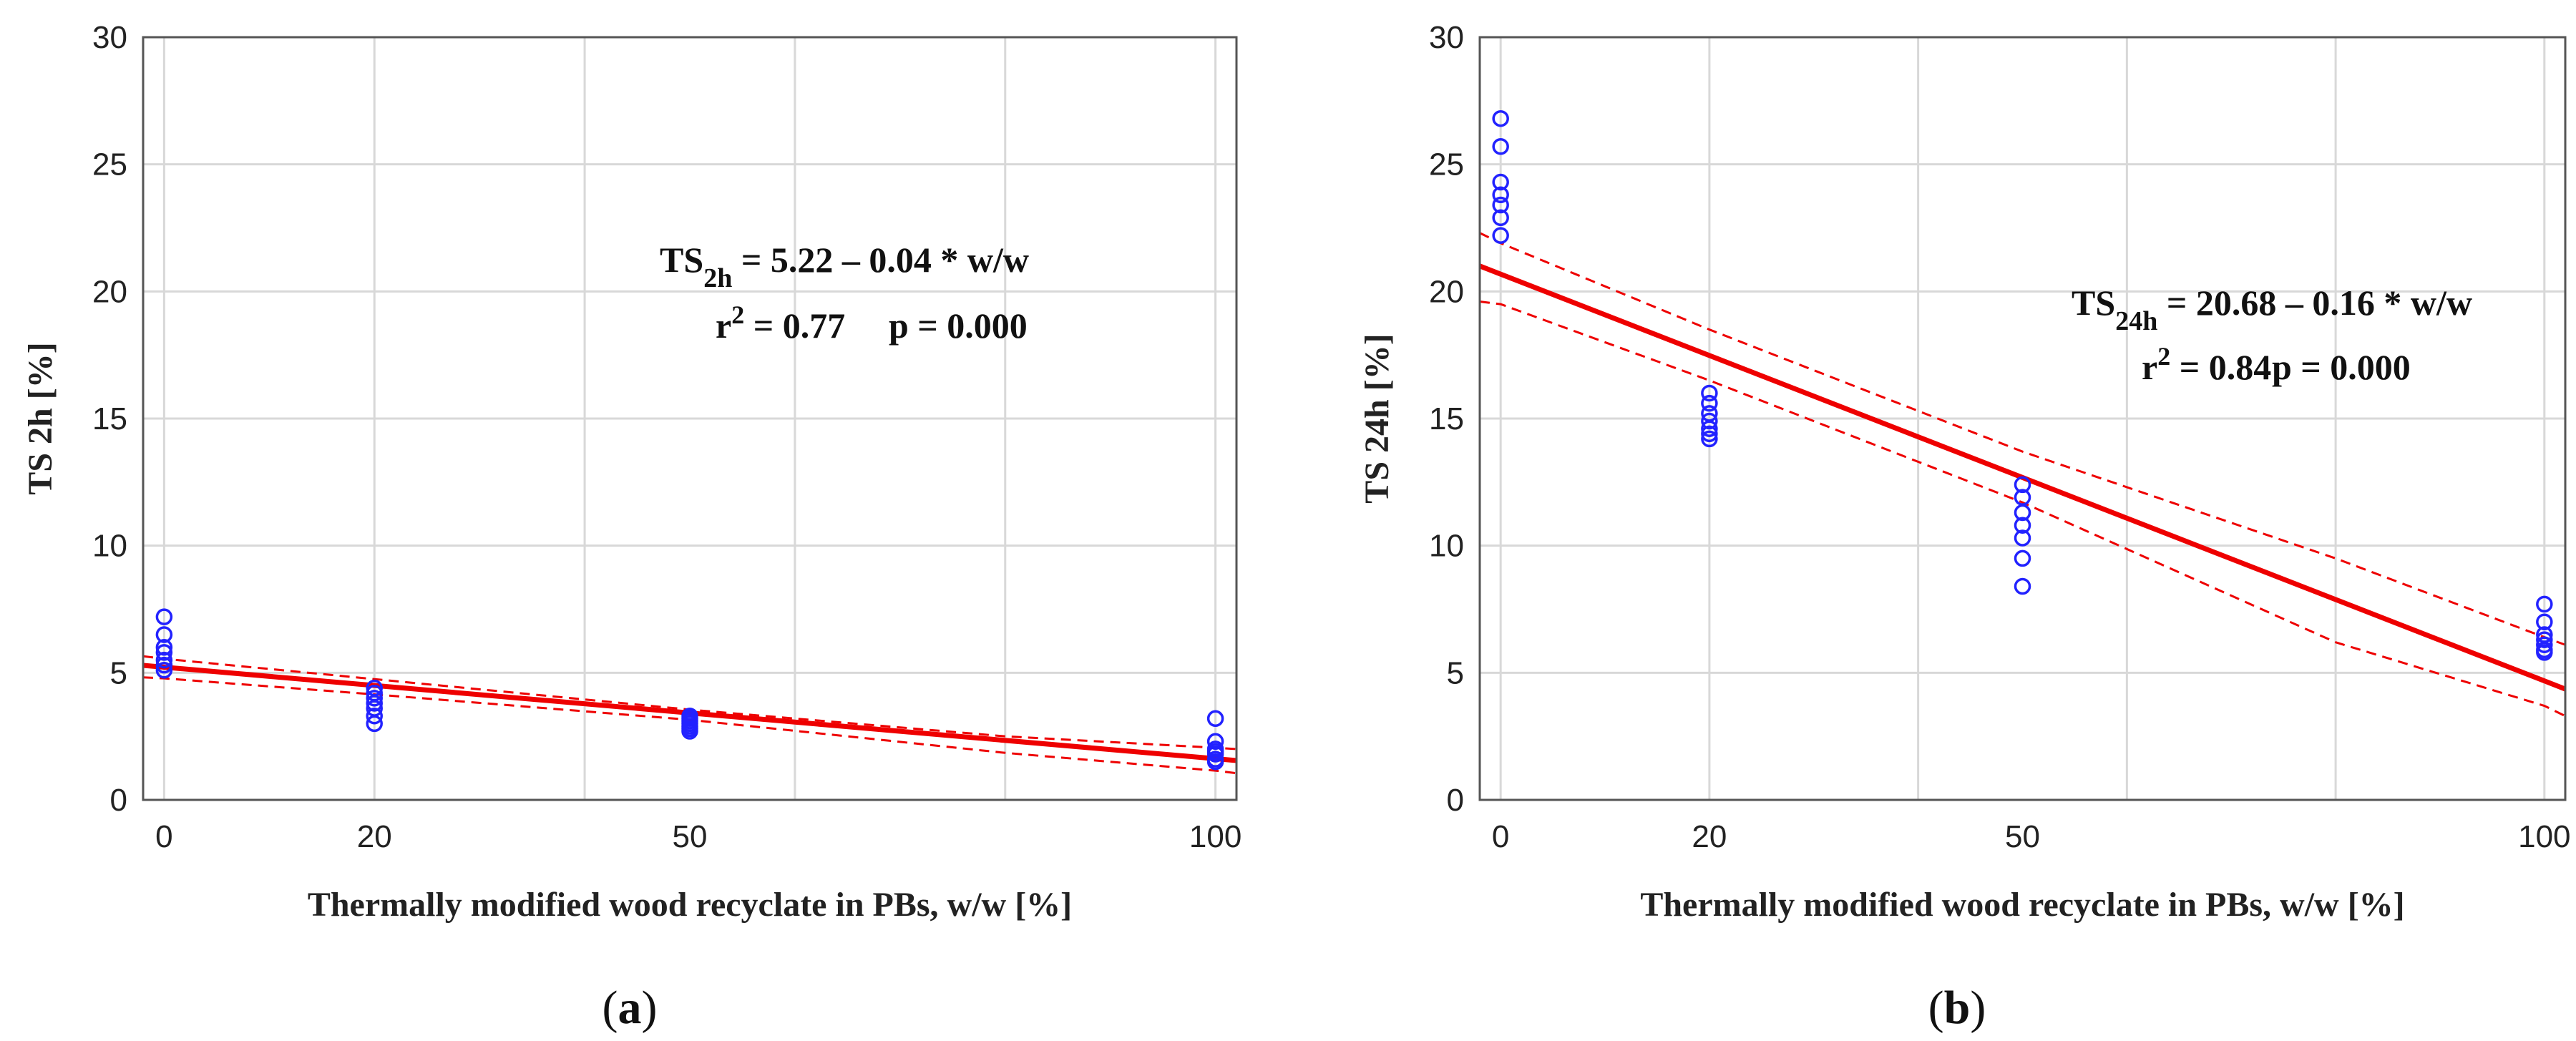 This screenshot has width=2576, height=1041. I want to click on panel-b-y-tick-label: 15, so click(1446, 418).